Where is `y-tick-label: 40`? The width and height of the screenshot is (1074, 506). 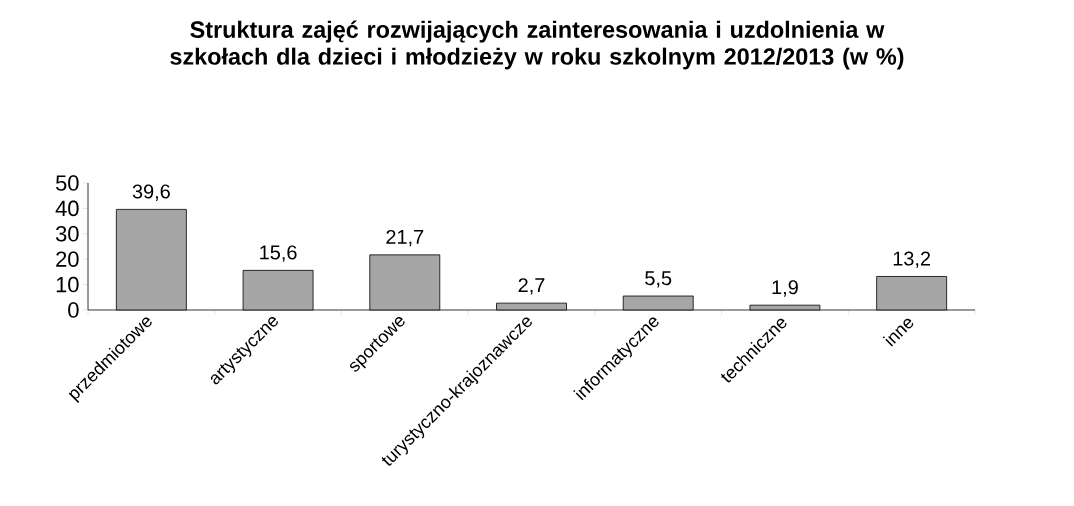
y-tick-label: 40 is located at coordinates (67, 208).